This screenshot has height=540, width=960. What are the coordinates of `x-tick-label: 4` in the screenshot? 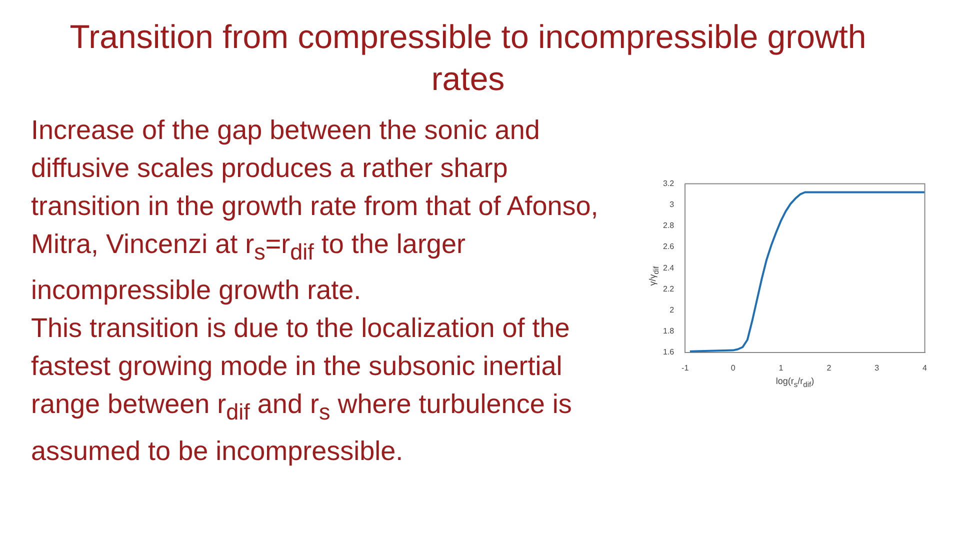 It's located at (925, 367).